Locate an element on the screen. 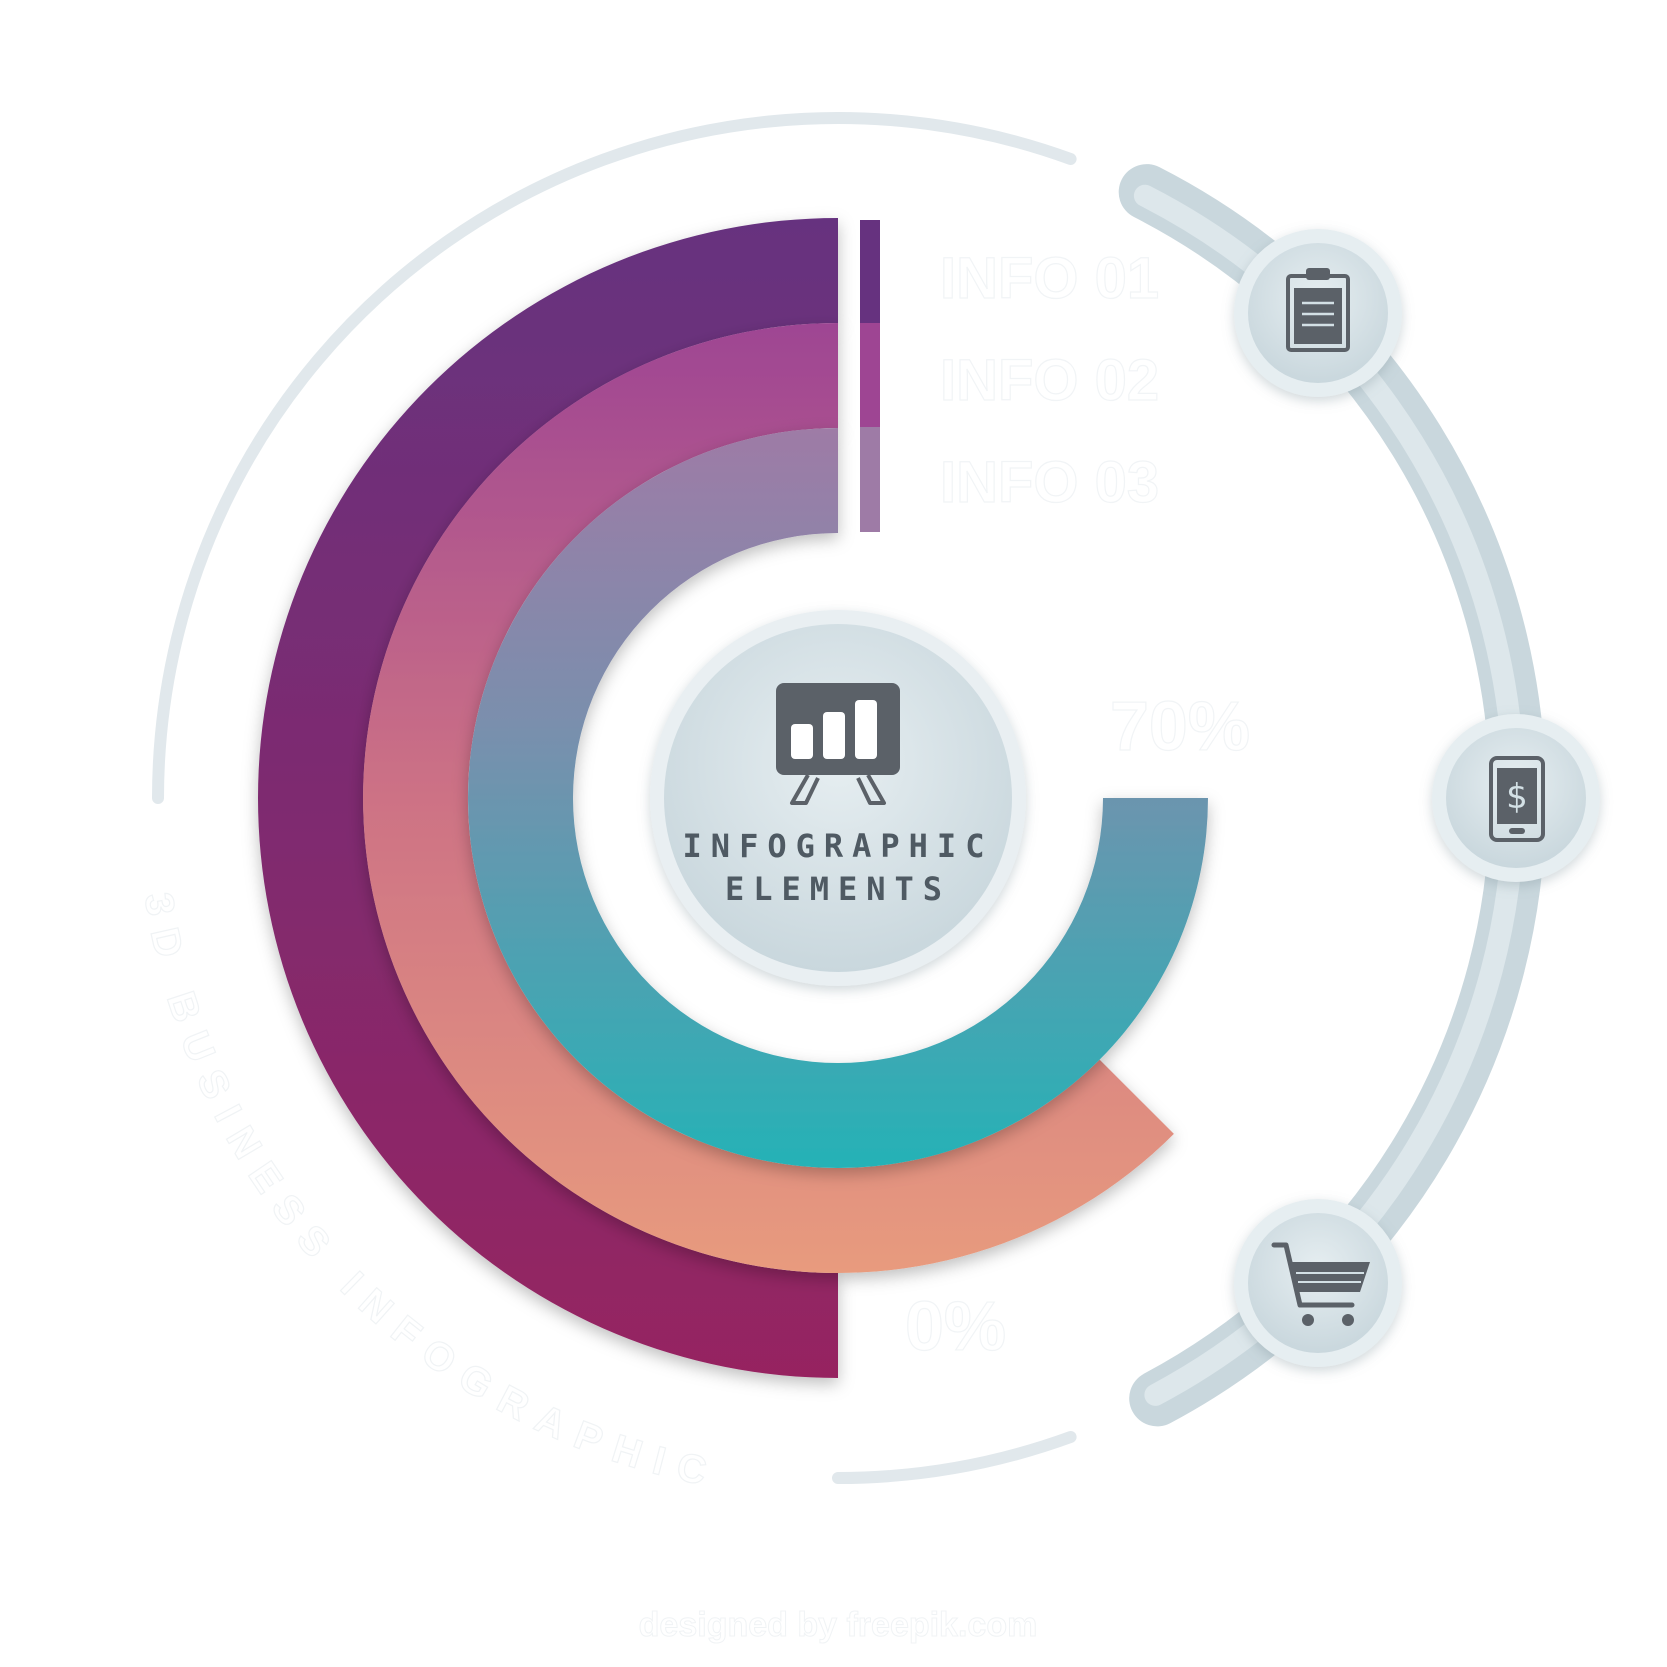 This screenshot has width=1667, height=1667. info-label-3: INFO 03 is located at coordinates (1049, 482).